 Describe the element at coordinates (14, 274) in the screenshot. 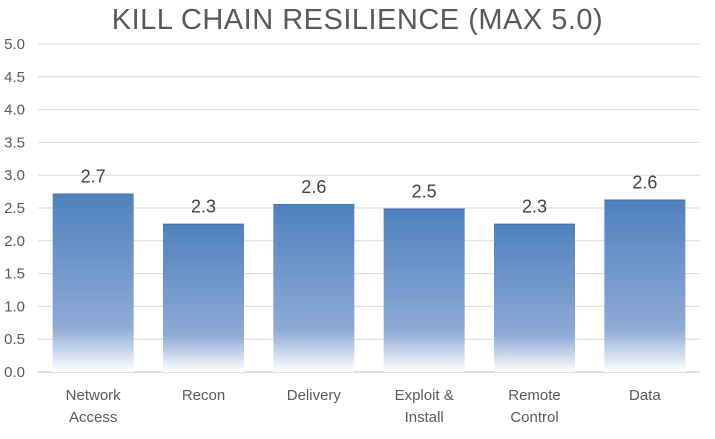

I see `y-tick-label: 1.5` at that location.